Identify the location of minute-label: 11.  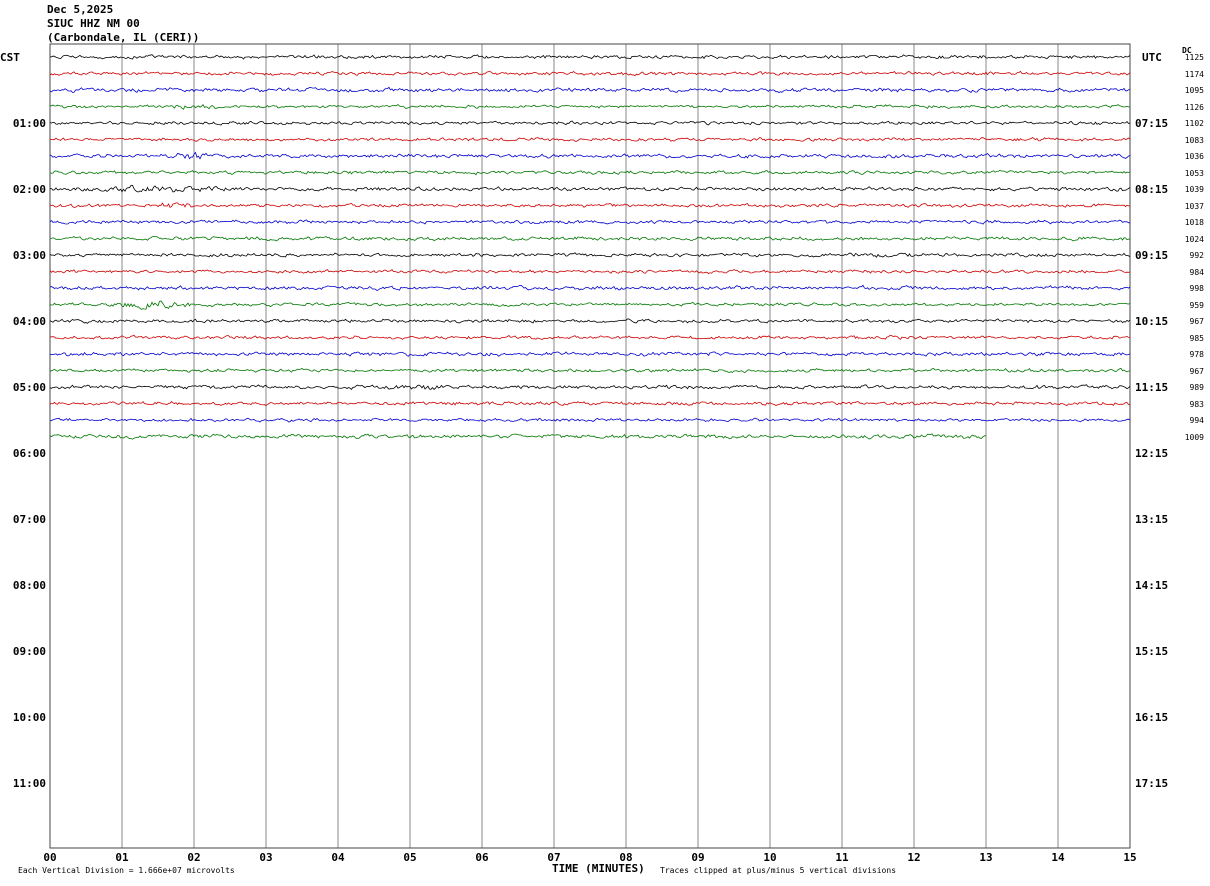
(842, 857).